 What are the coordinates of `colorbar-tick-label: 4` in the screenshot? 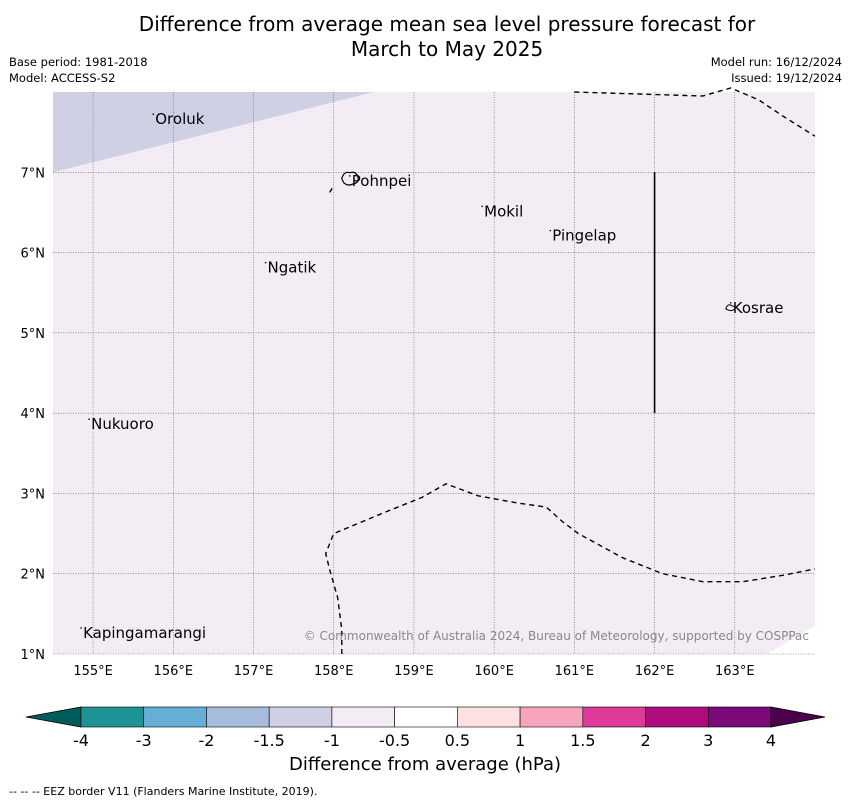 It's located at (771, 740).